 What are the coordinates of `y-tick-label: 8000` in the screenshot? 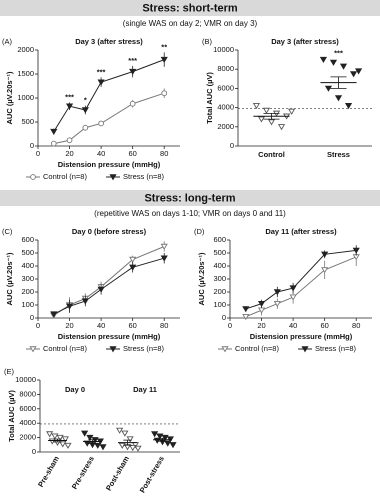 It's located at (27, 393).